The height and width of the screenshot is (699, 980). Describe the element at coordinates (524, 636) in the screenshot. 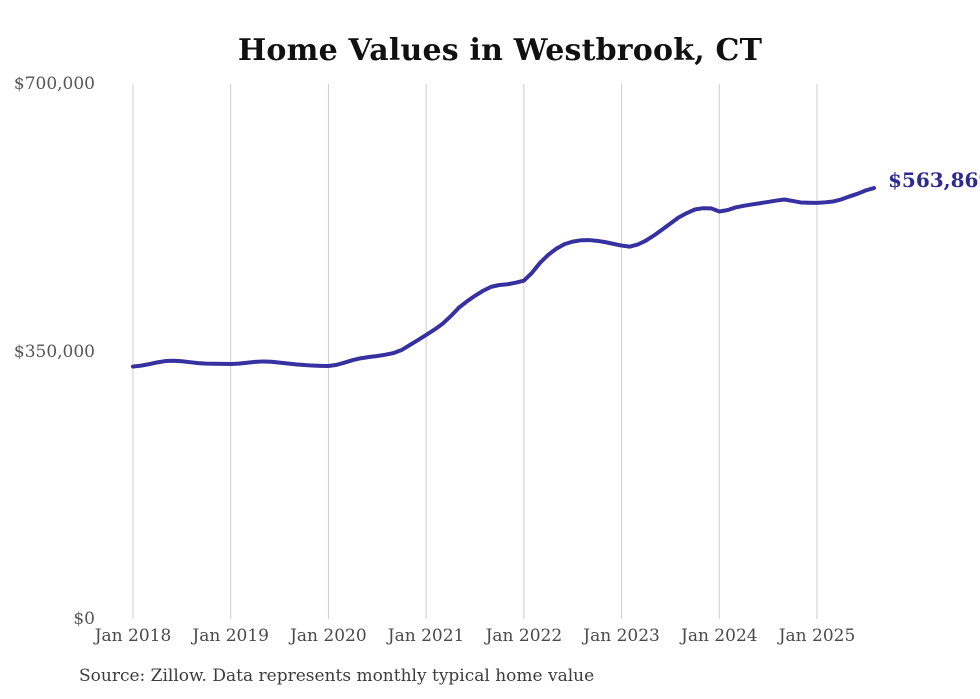

I see `x-axis-label-jan-2022: Jan 2022` at that location.